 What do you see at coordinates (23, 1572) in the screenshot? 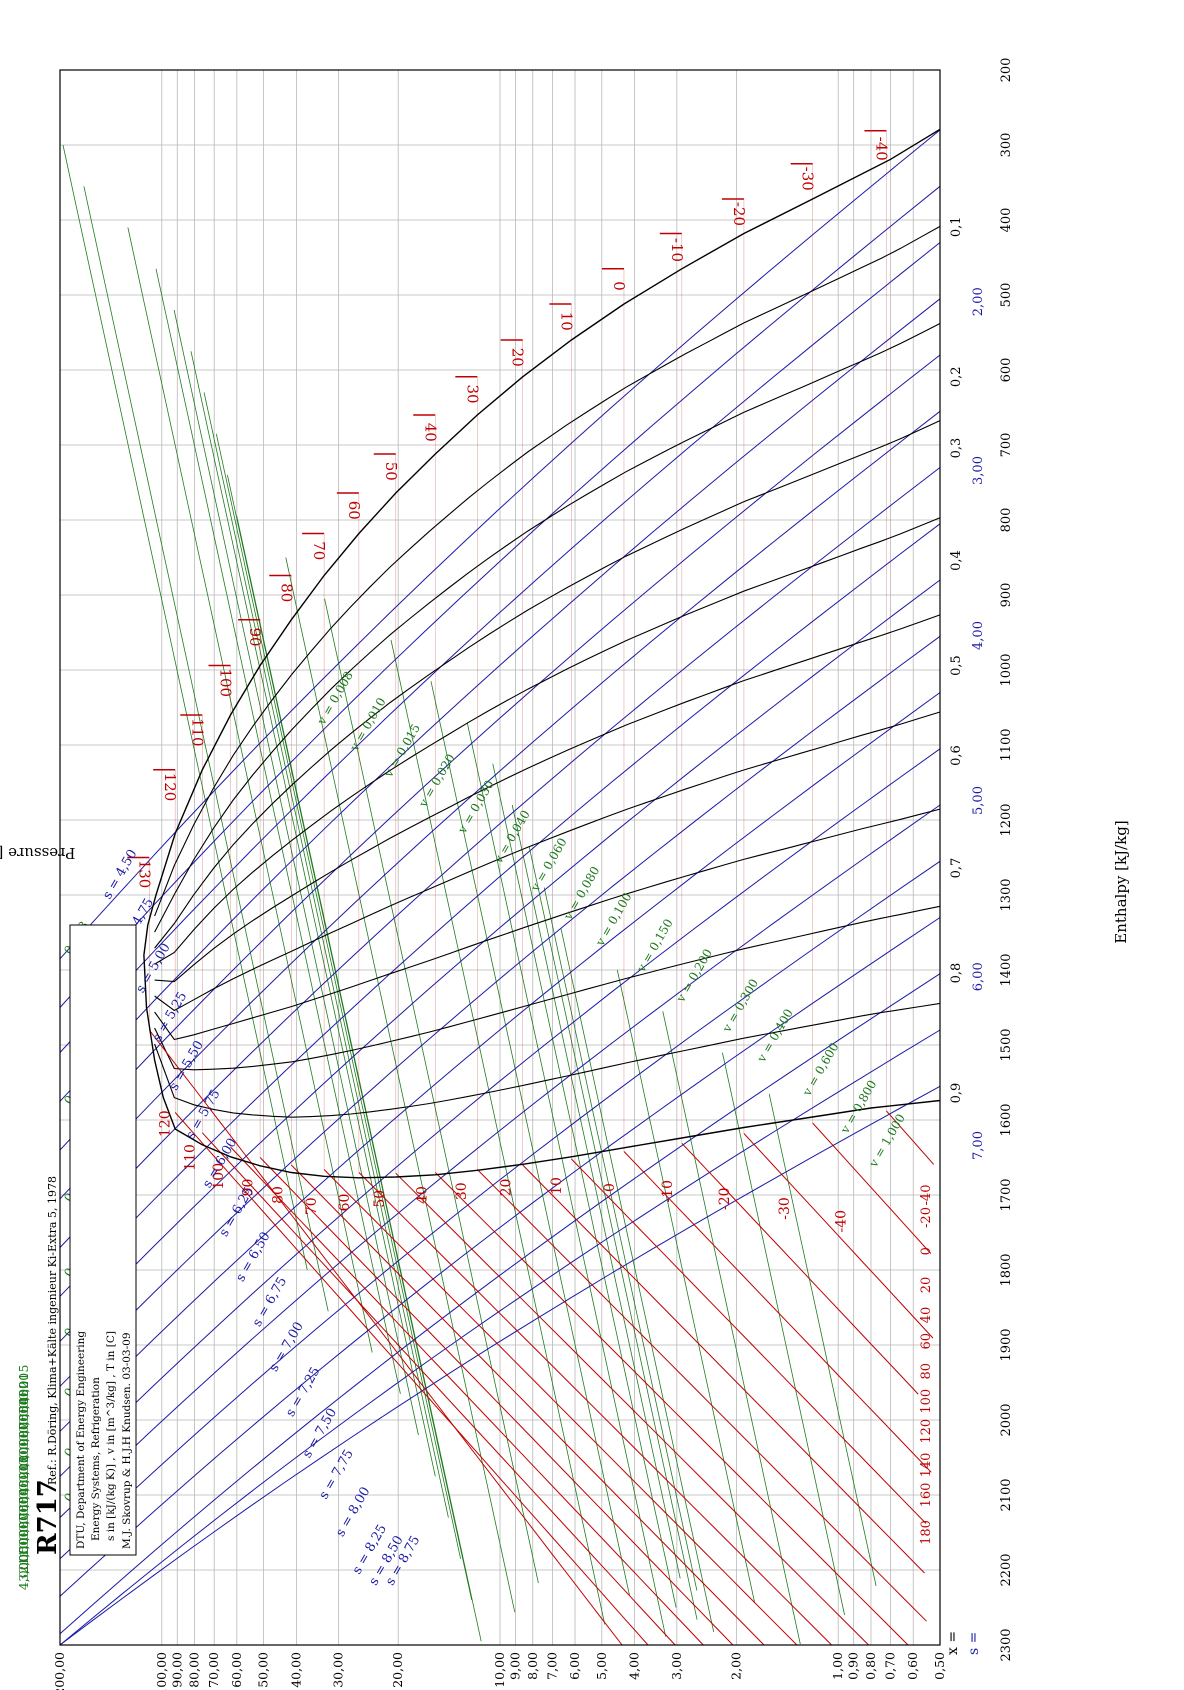
I see `isochore-right-label: 4,000` at bounding box center [23, 1572].